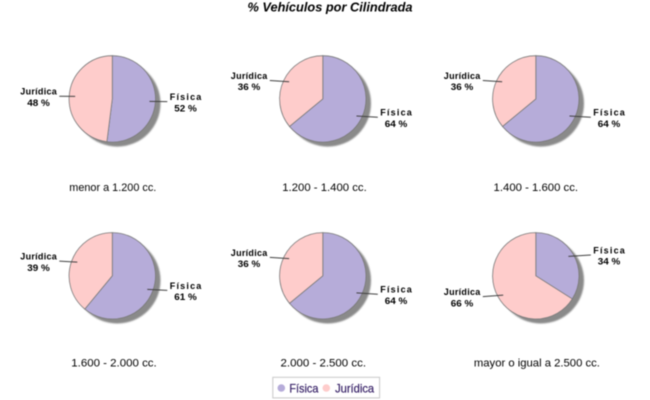 The height and width of the screenshot is (400, 650). What do you see at coordinates (112, 188) in the screenshot?
I see `svg-text: menor a 1.200 cc.` at bounding box center [112, 188].